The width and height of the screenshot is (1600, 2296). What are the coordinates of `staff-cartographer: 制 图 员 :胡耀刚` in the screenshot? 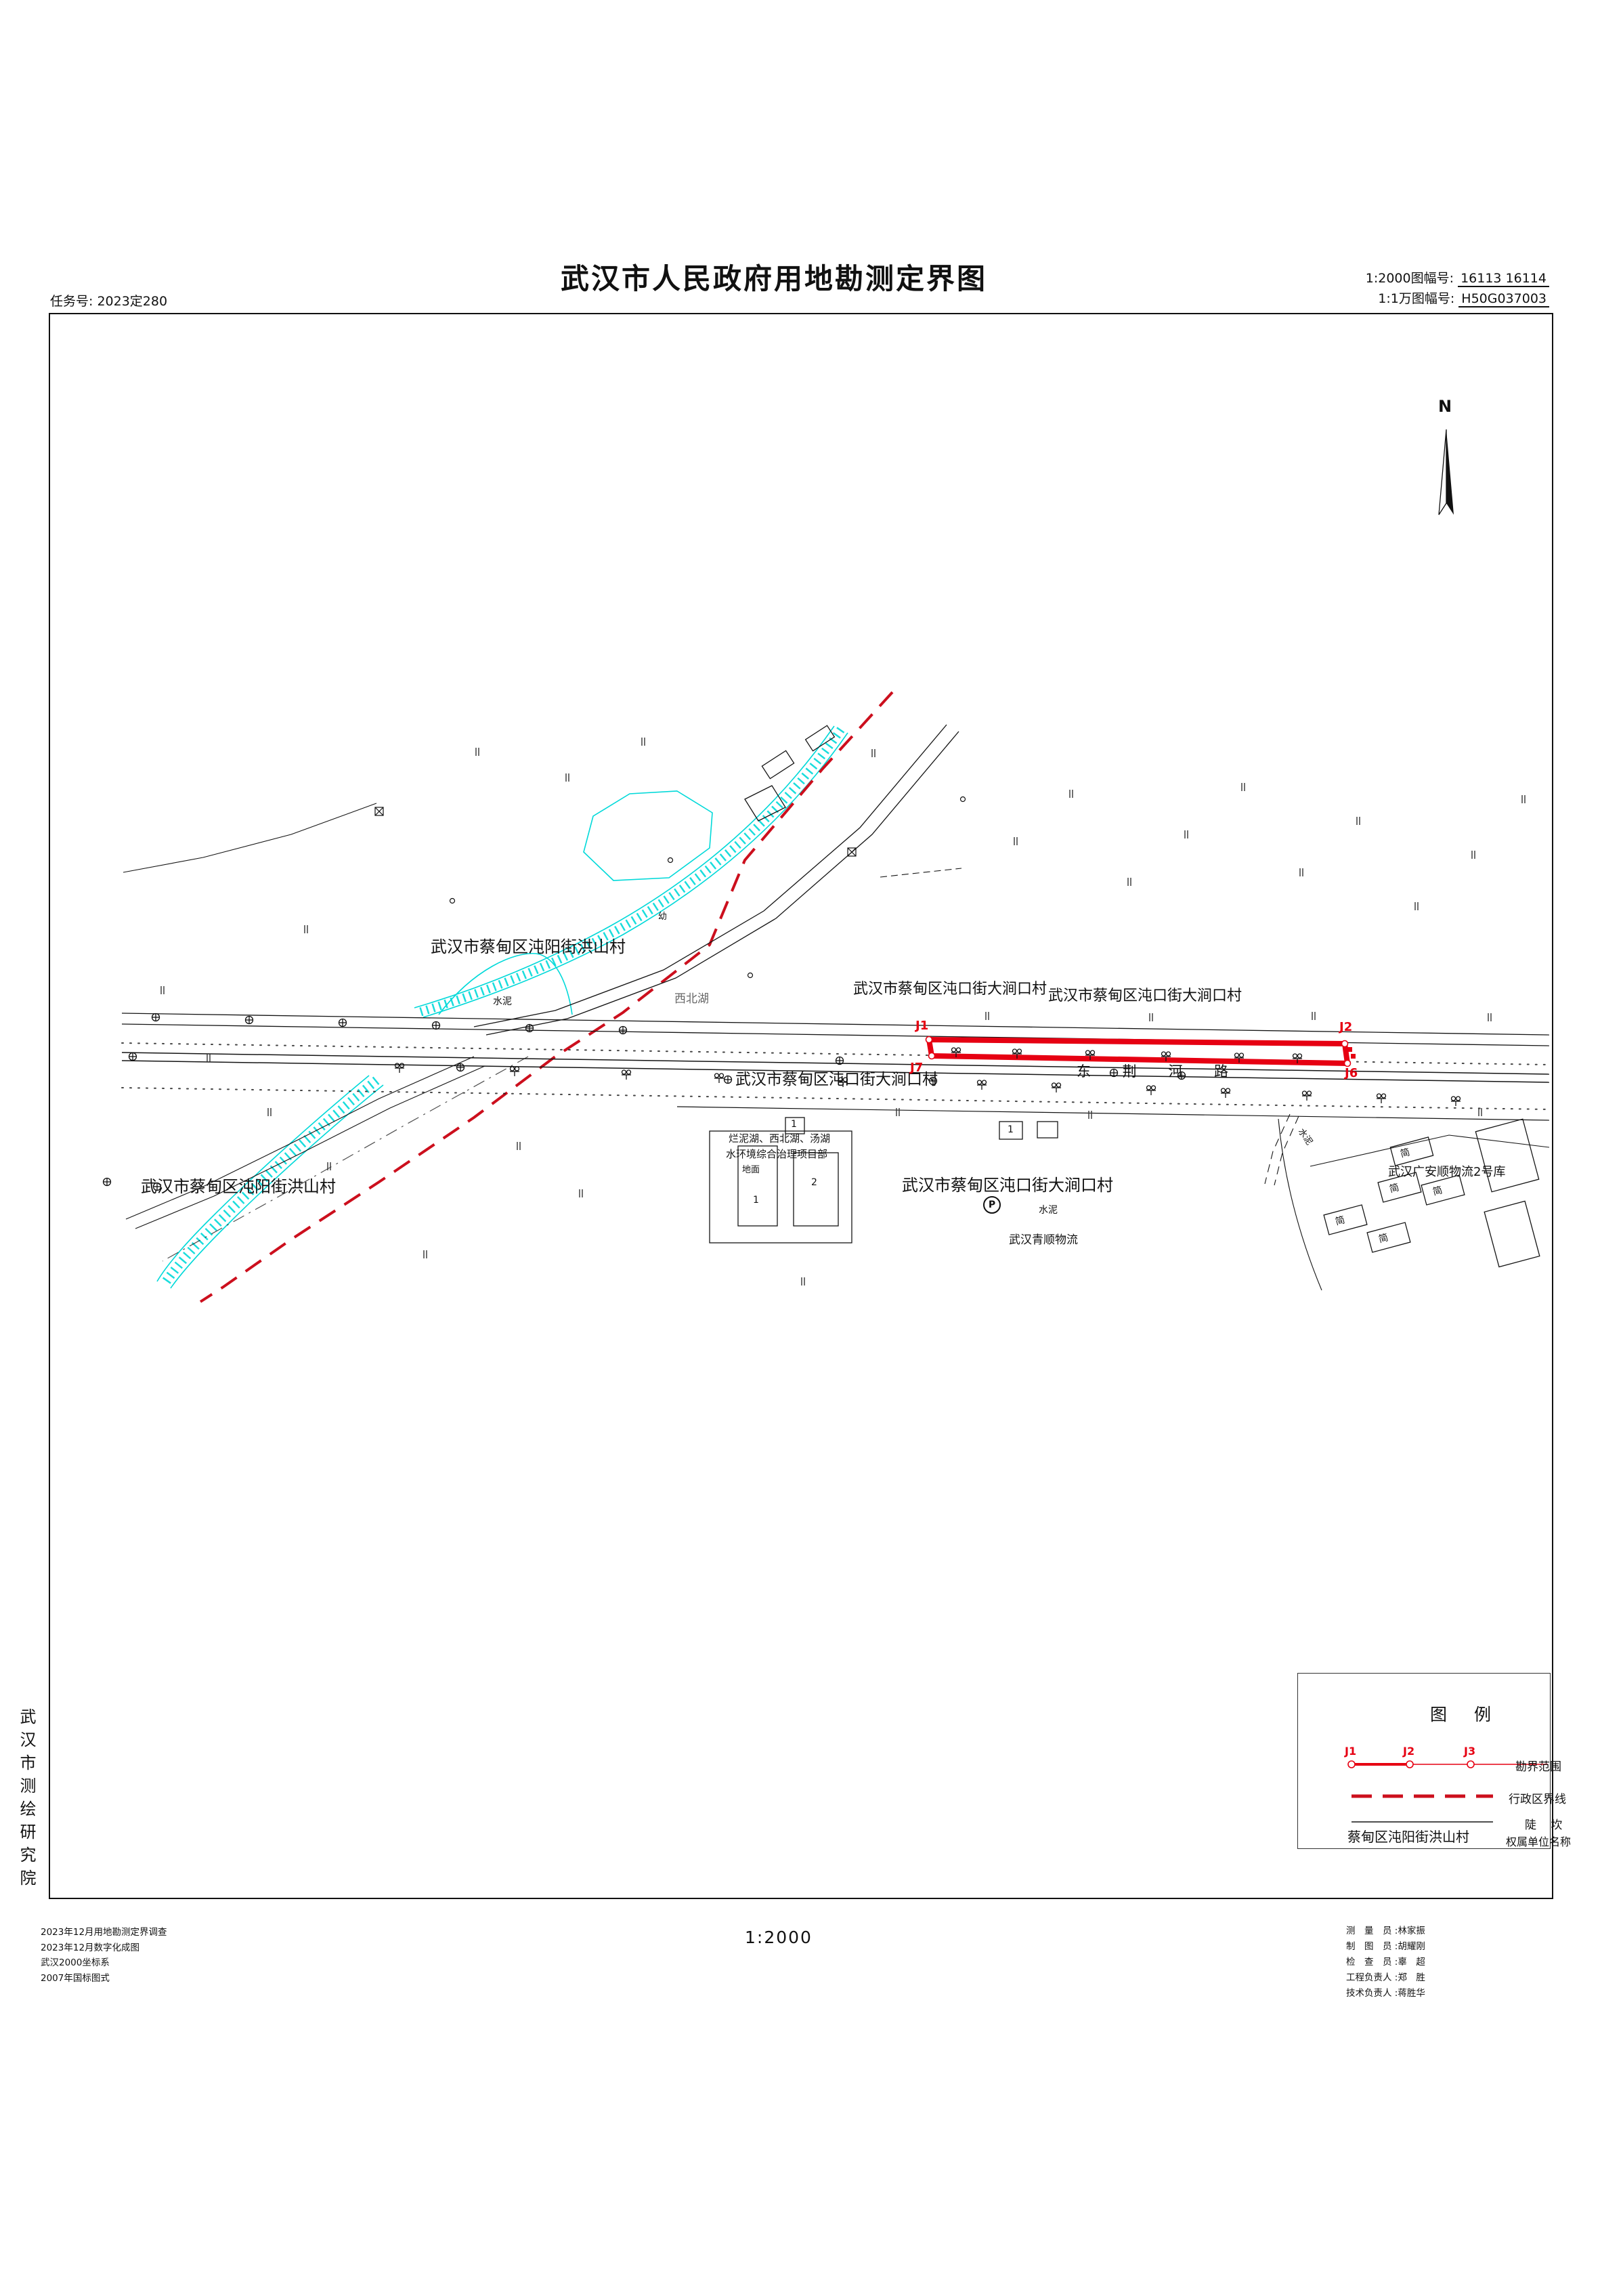 It's located at (1385, 1946).